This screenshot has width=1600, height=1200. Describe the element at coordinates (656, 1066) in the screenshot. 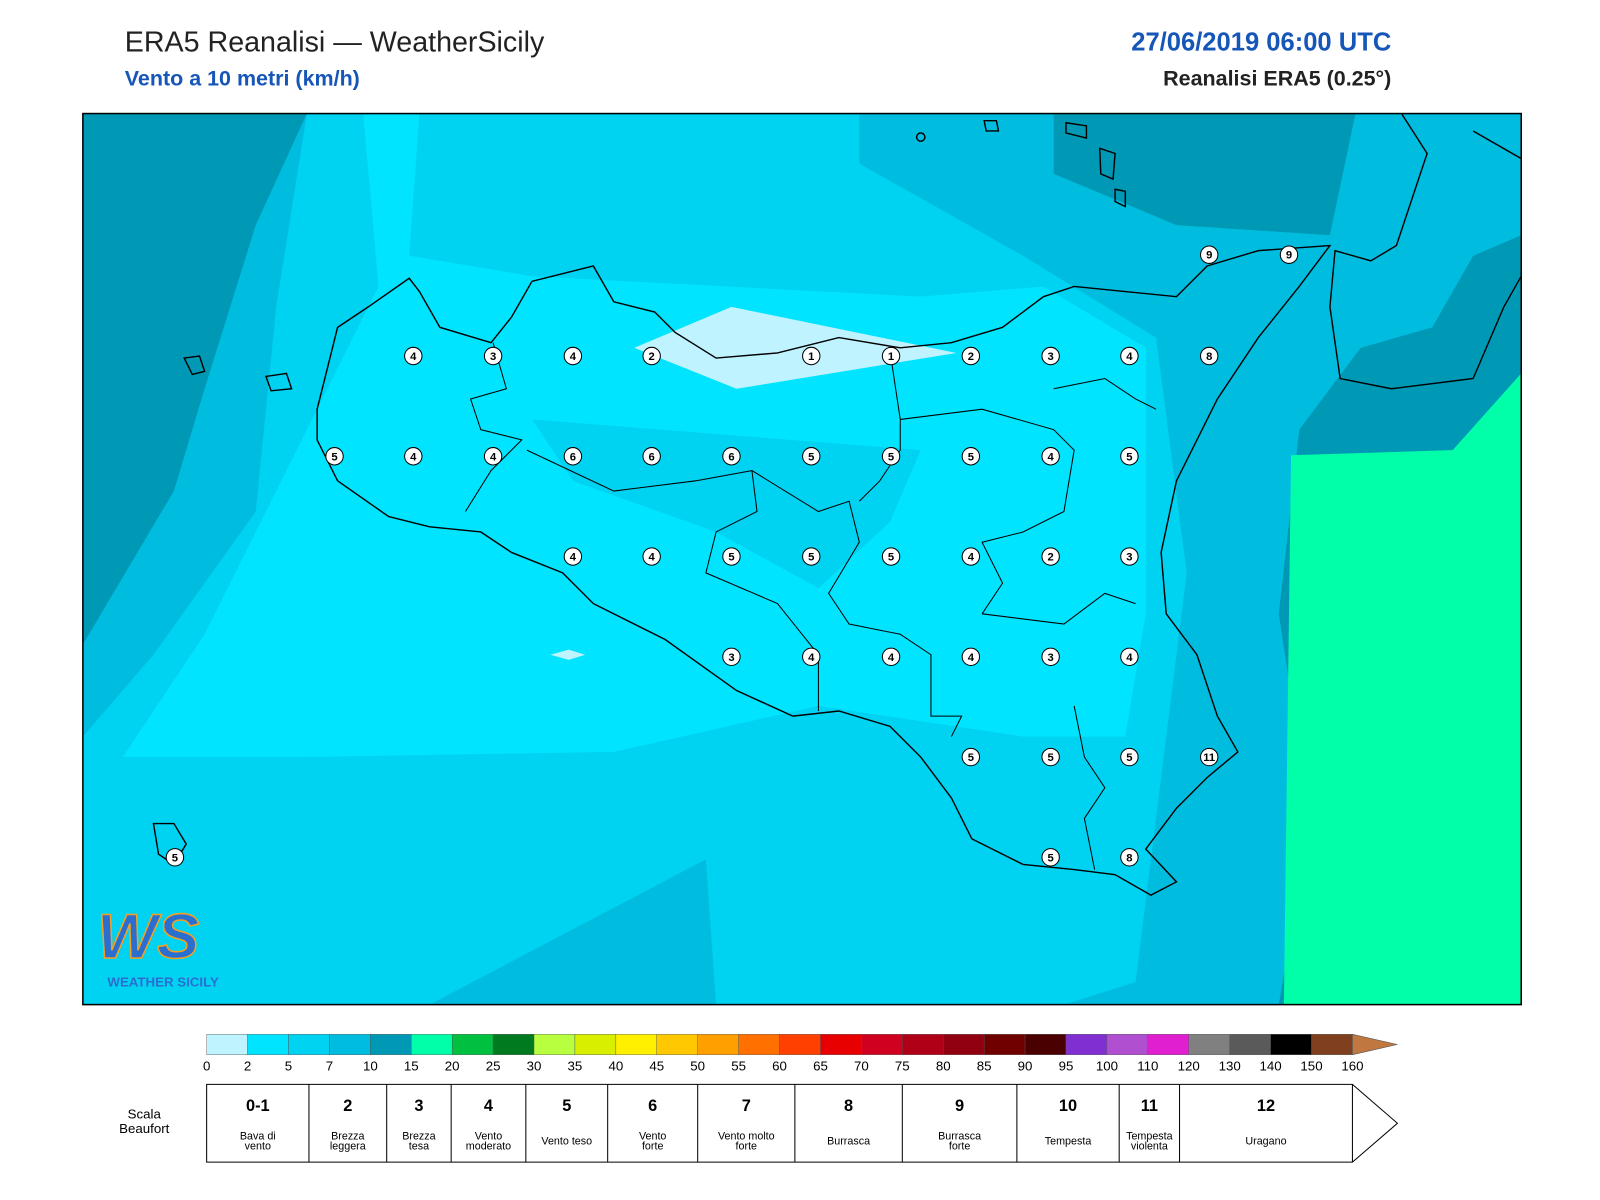

I see `colorbar-tick-label: 45` at that location.